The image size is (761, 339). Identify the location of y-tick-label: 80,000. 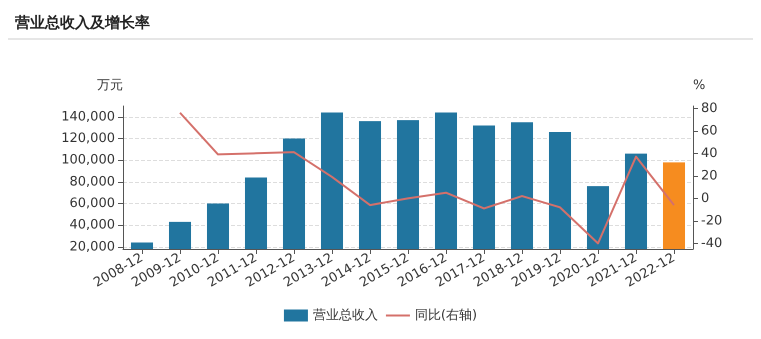
(92, 182).